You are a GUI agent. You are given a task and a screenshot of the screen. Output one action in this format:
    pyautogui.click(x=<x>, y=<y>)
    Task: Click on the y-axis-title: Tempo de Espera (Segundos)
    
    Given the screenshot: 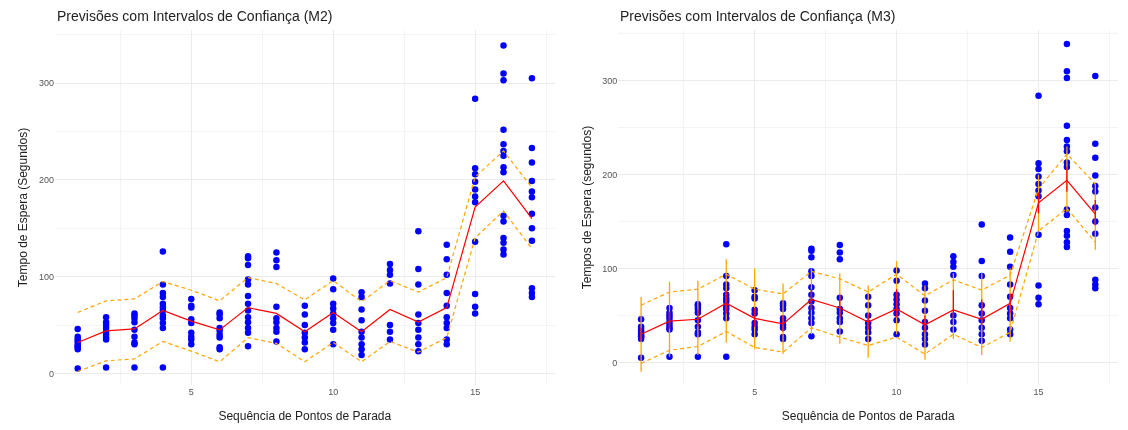 What is the action you would take?
    pyautogui.click(x=23, y=207)
    